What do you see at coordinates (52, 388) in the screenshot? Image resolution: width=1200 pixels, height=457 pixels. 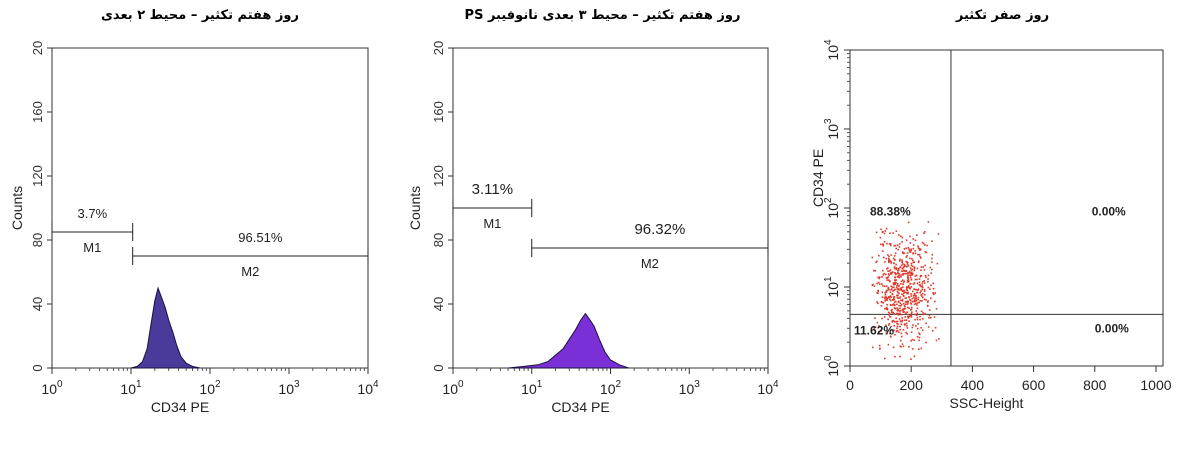 I see `x-tick-label: 10⁰` at bounding box center [52, 388].